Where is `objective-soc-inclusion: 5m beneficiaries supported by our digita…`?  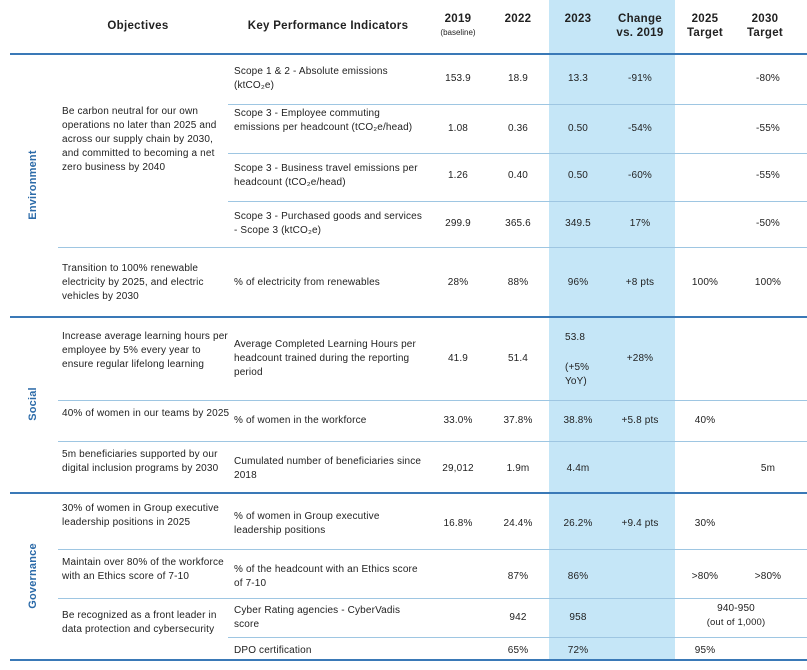 objective-soc-inclusion: 5m beneficiaries supported by our digita… is located at coordinates (140, 461).